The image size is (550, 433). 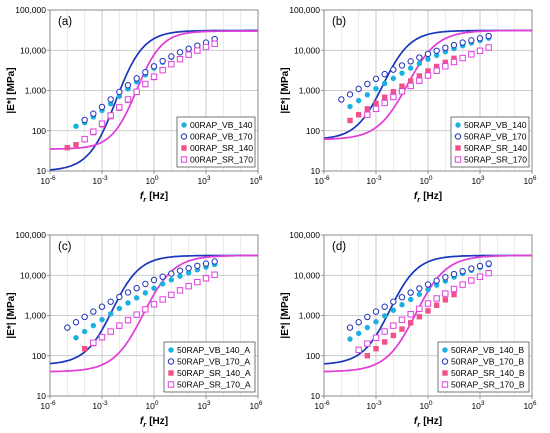 I want to click on series-50RAP_VB_140_B, so click(x=419, y=302).